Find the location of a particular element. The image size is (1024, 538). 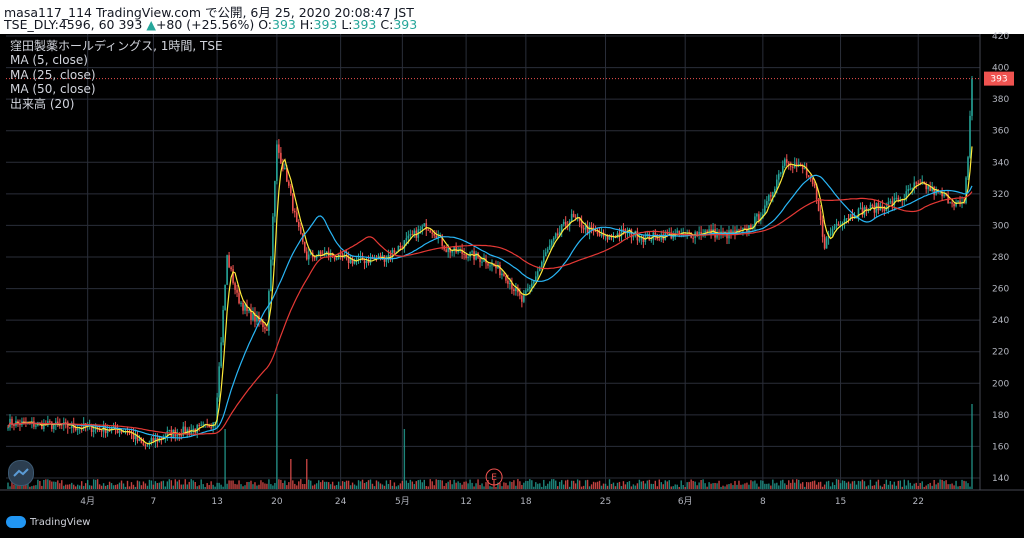

last-price-badge is located at coordinates (999, 78).